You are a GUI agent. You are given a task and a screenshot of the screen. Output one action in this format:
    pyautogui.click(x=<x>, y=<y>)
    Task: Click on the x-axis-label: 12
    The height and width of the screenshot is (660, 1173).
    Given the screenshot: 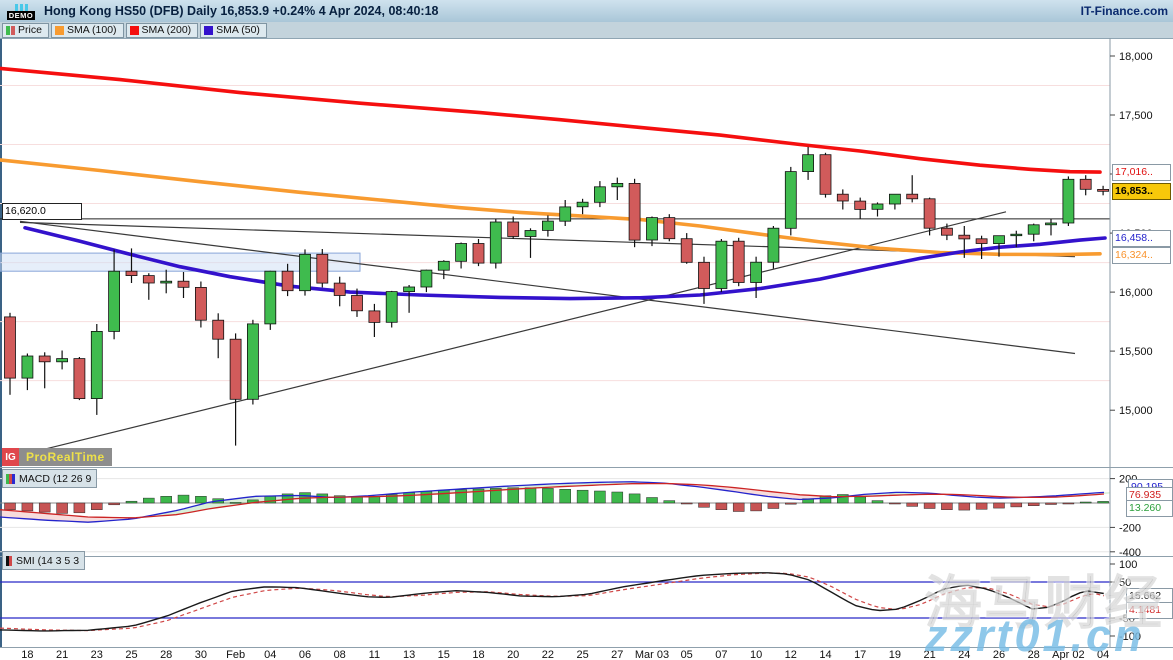 What is the action you would take?
    pyautogui.click(x=790, y=654)
    